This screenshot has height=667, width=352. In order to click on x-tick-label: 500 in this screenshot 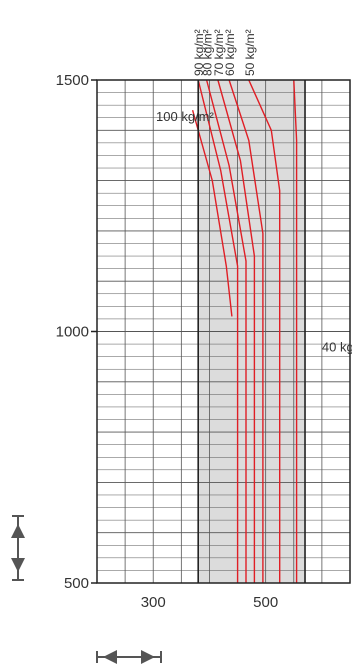, I will do `click(265, 602)`.